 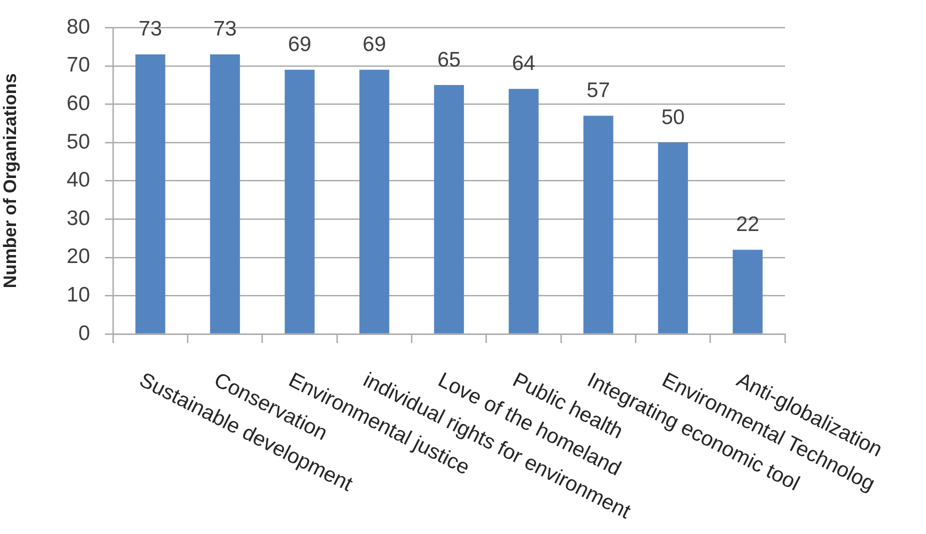 What do you see at coordinates (78, 65) in the screenshot?
I see `y-tick-label: 70` at bounding box center [78, 65].